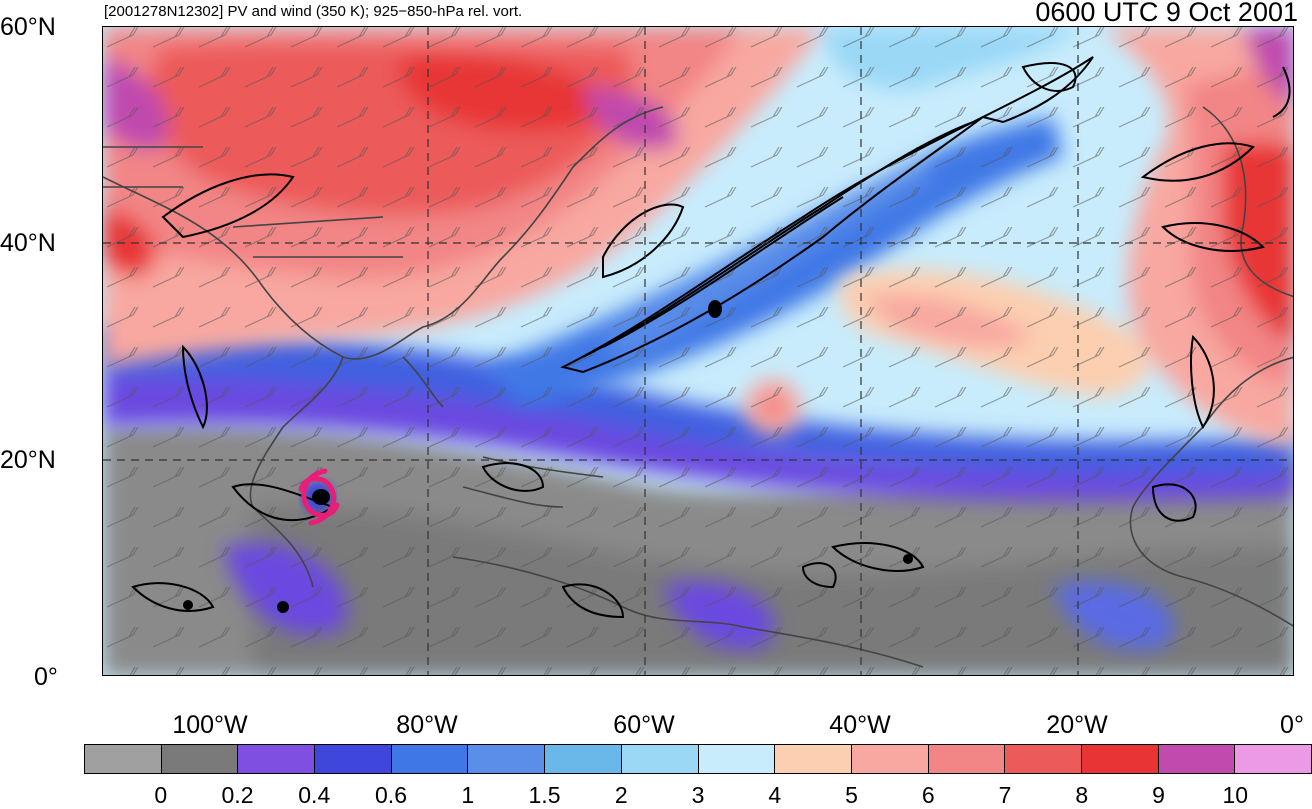  Describe the element at coordinates (621, 795) in the screenshot. I see `colorbar-label: 2` at that location.